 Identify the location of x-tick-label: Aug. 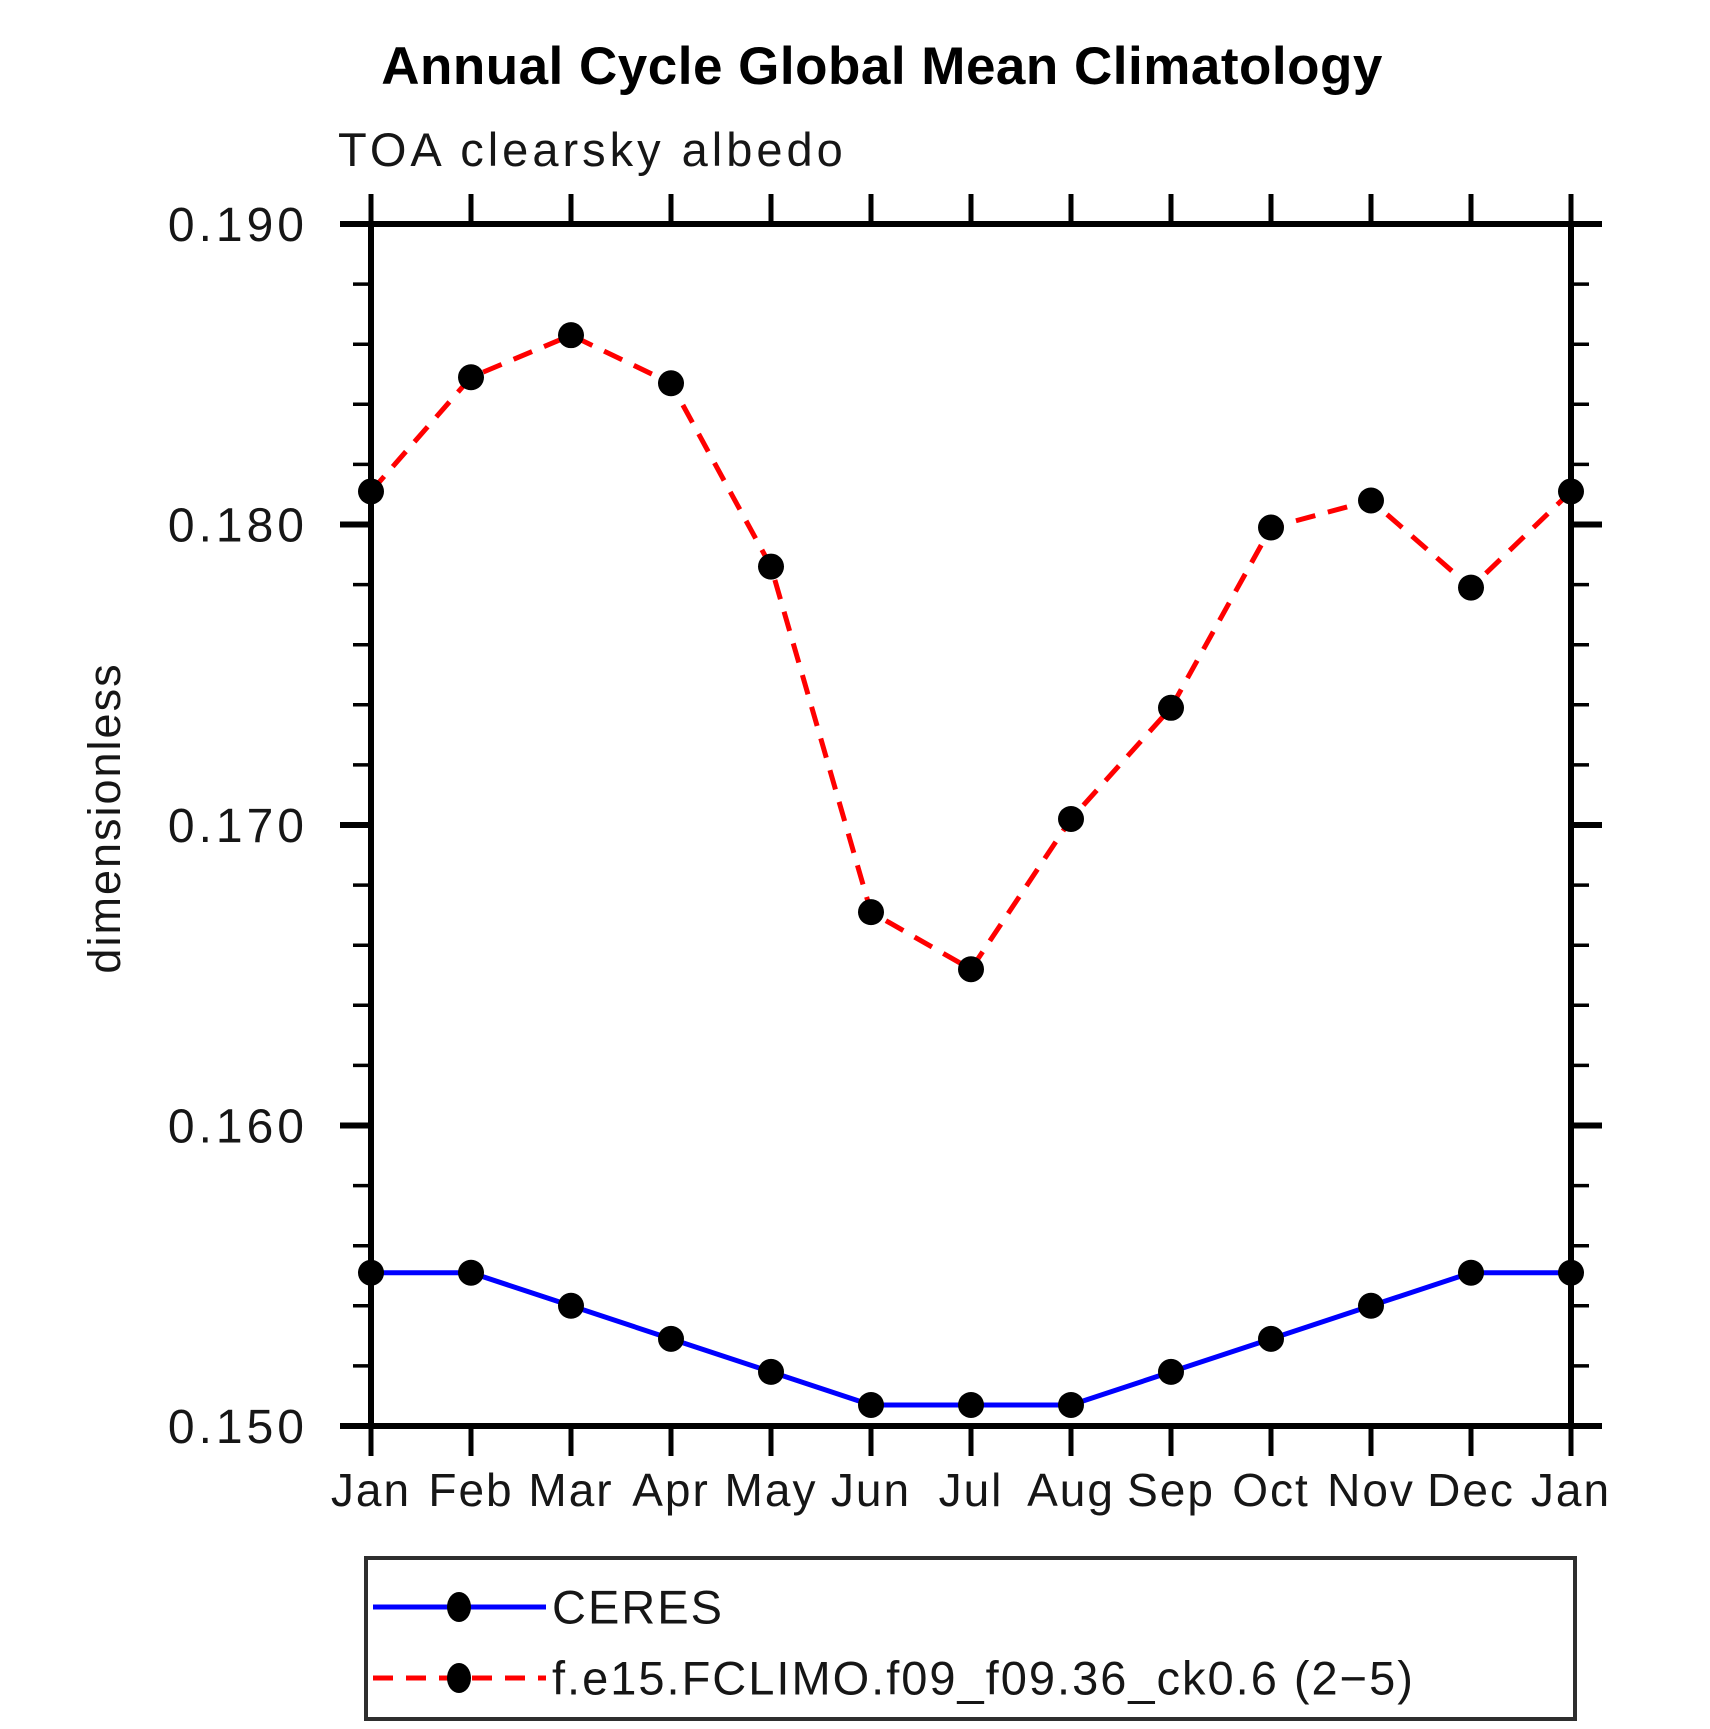
(1071, 1490).